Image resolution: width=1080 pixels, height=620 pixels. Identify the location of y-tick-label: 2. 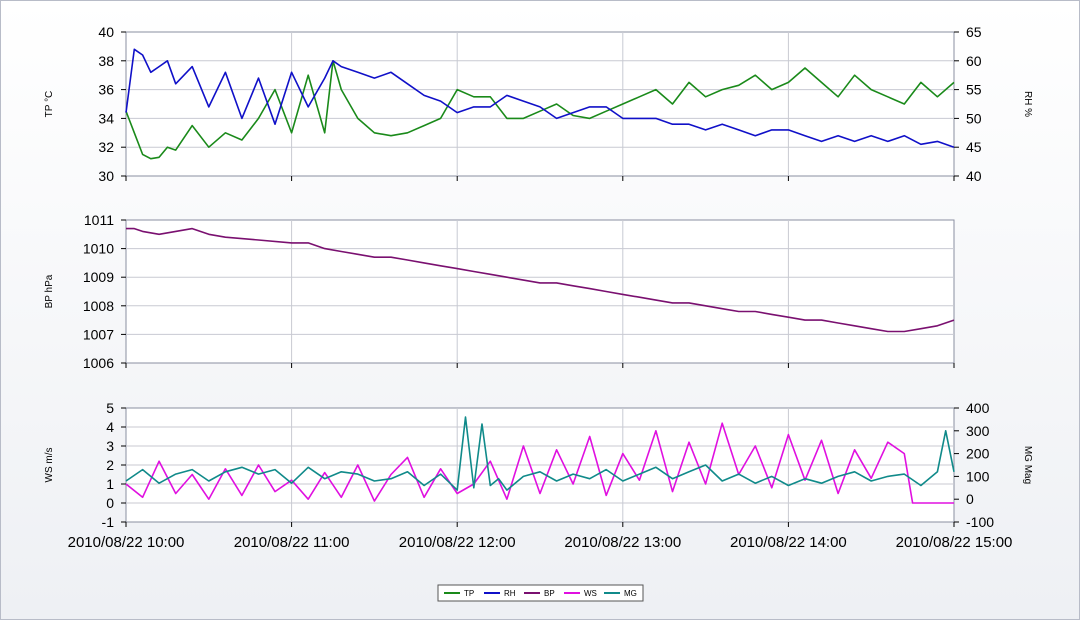
(110, 465).